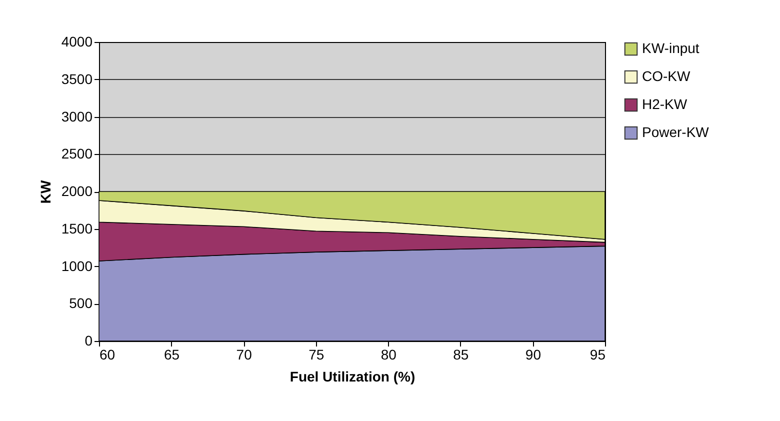 This screenshot has height=421, width=780. Describe the element at coordinates (88, 340) in the screenshot. I see `y-tick-label: 0` at that location.